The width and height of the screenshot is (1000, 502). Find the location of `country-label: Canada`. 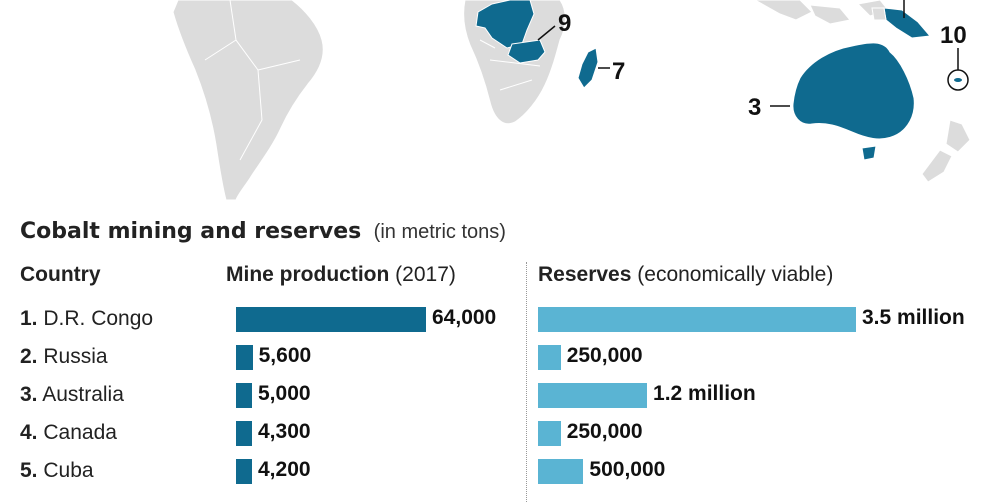

country-label: Canada is located at coordinates (80, 432).